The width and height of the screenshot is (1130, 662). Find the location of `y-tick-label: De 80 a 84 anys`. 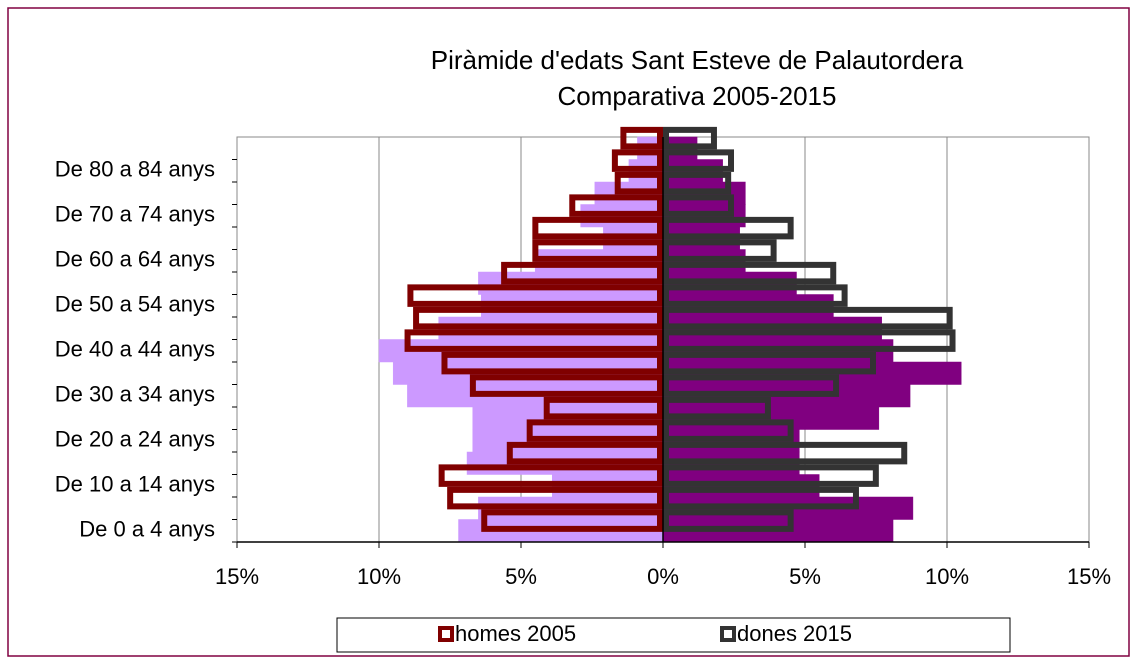

y-tick-label: De 80 a 84 anys is located at coordinates (135, 169).